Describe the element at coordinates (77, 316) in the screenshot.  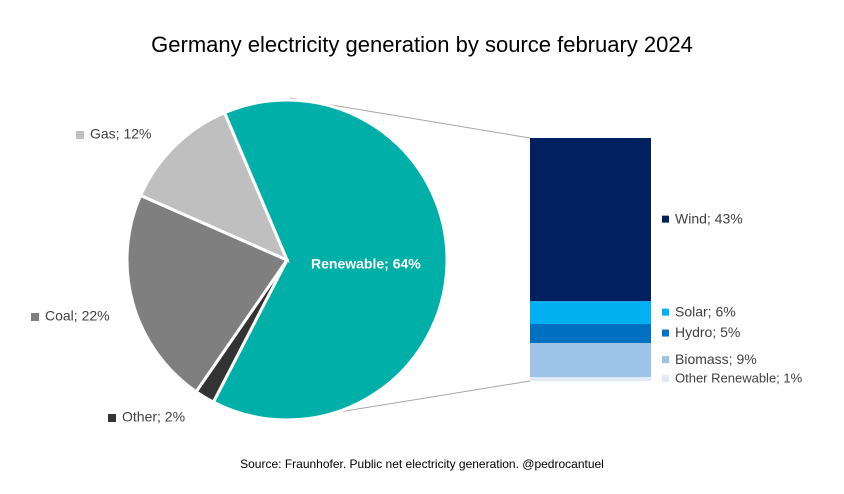
I see `data-label: Coal; 22%` at that location.